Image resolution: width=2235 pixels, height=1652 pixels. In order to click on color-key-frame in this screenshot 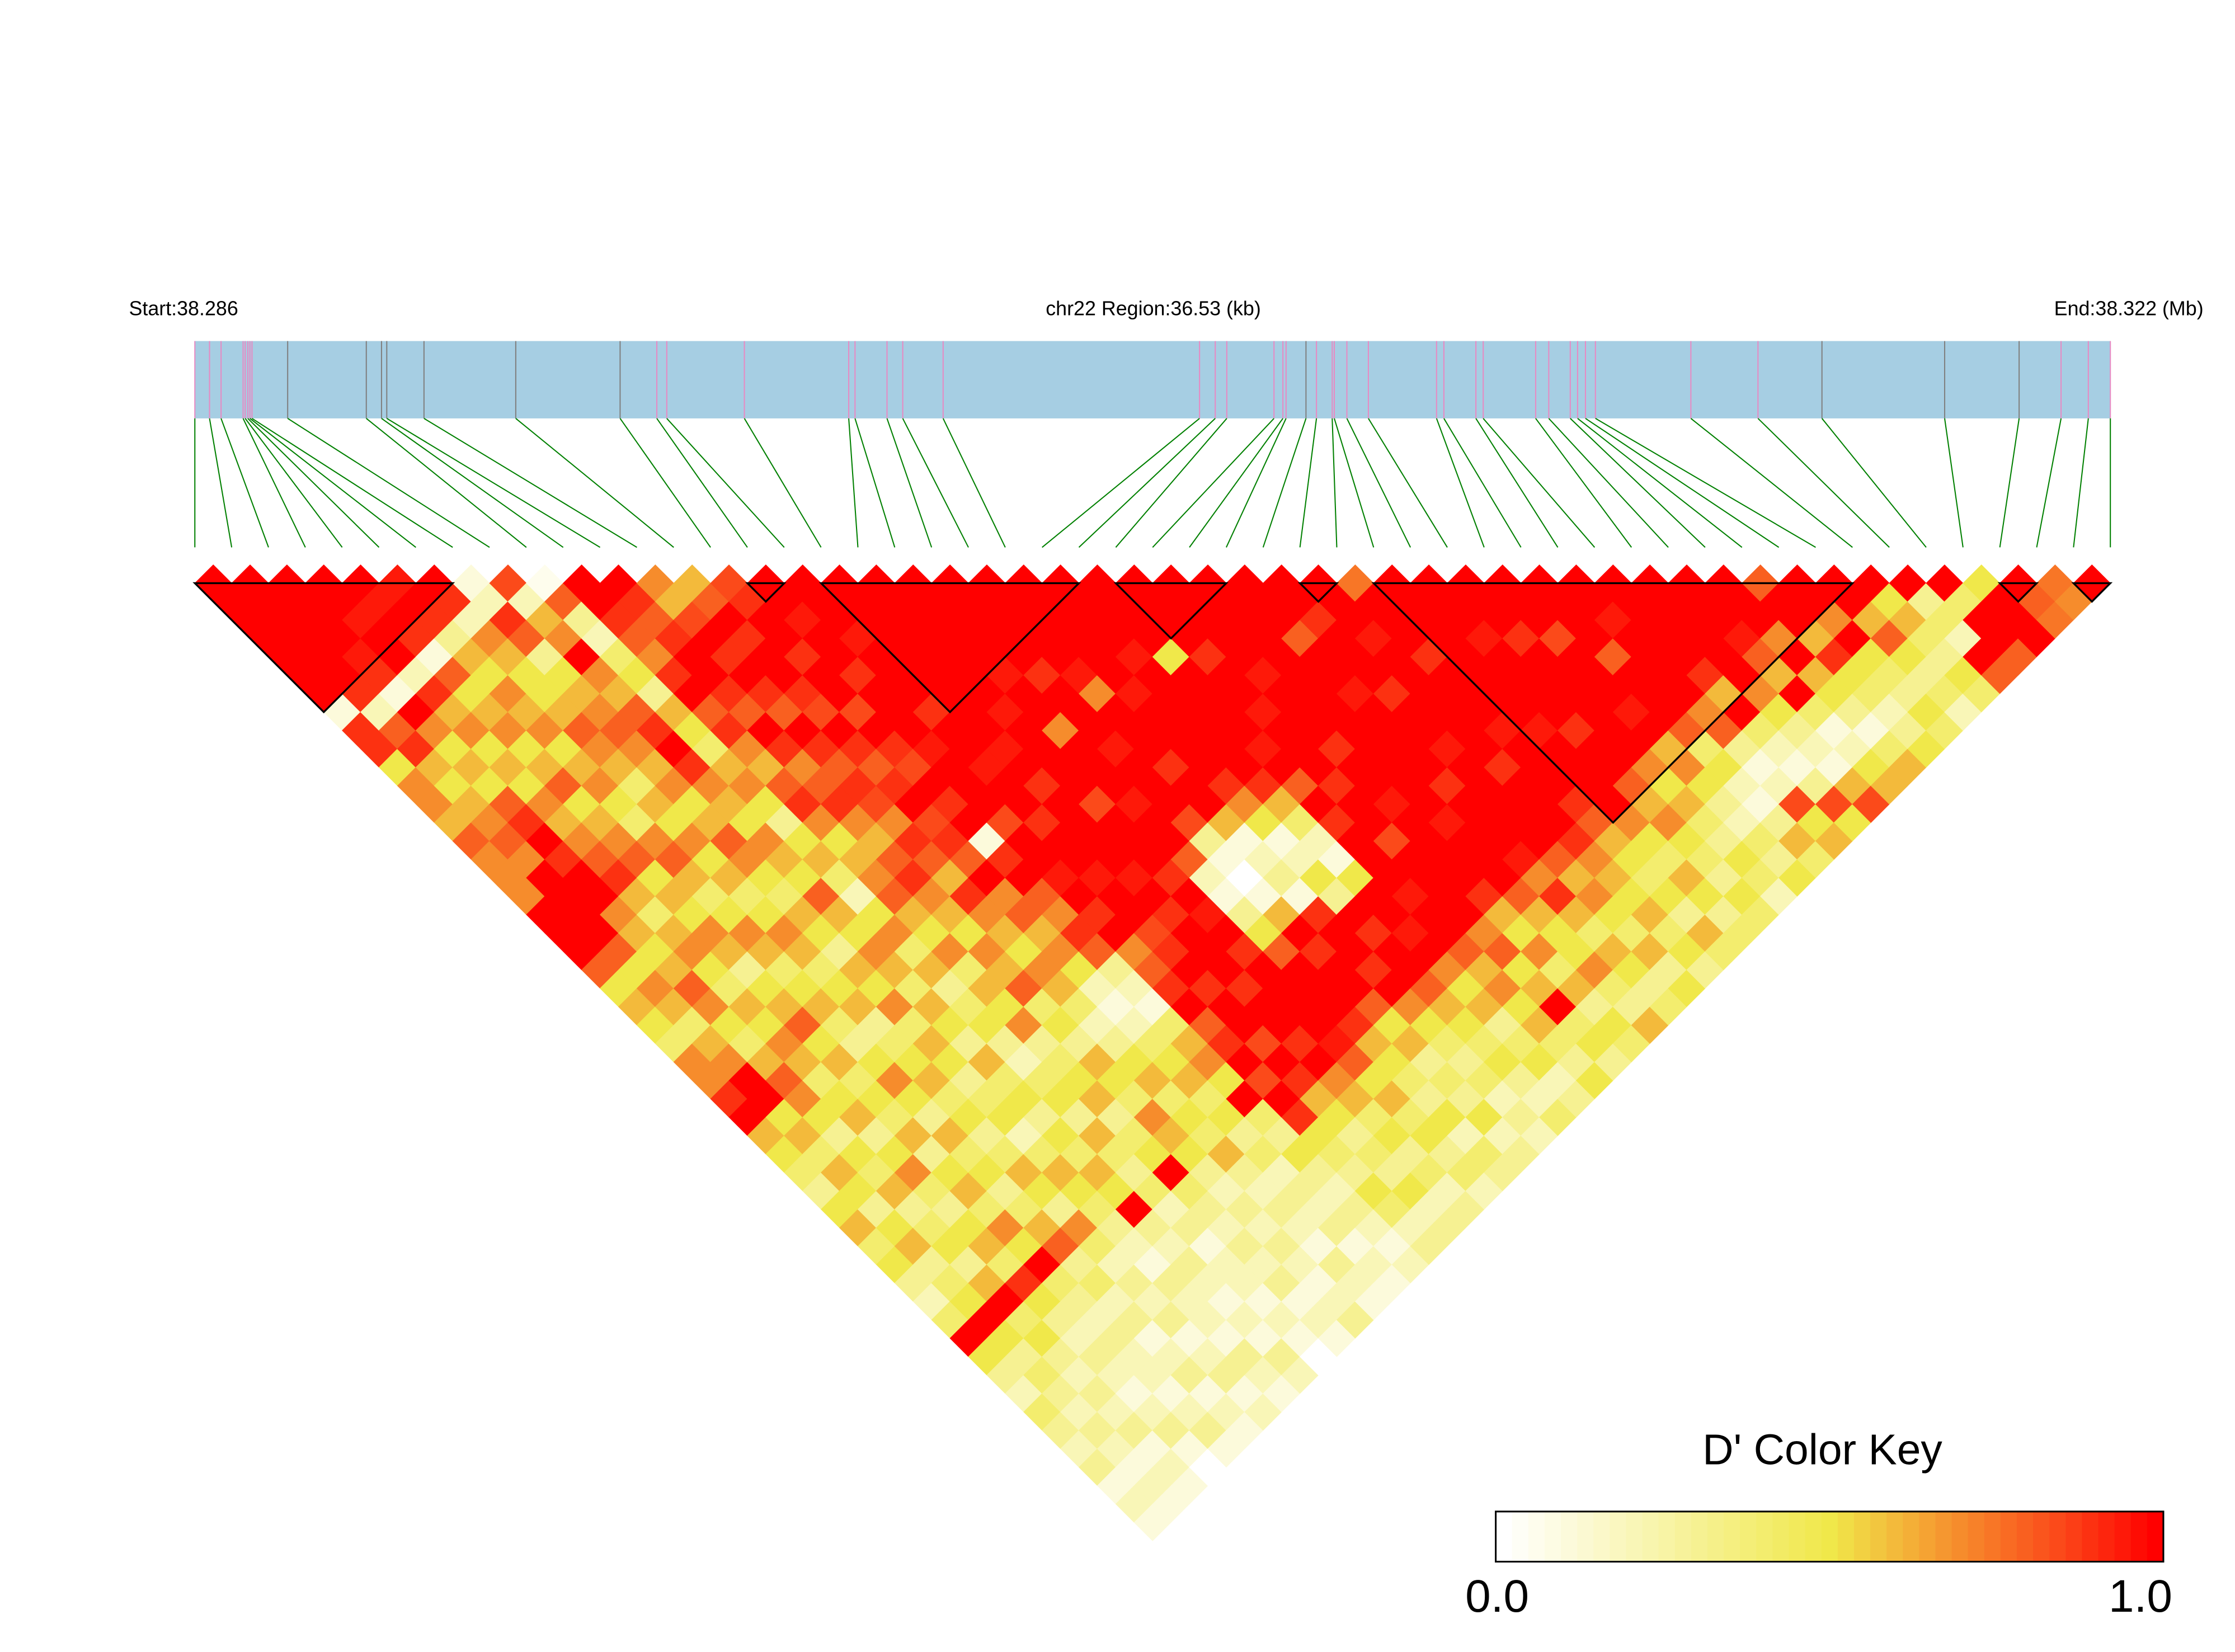, I will do `click(1830, 1536)`.